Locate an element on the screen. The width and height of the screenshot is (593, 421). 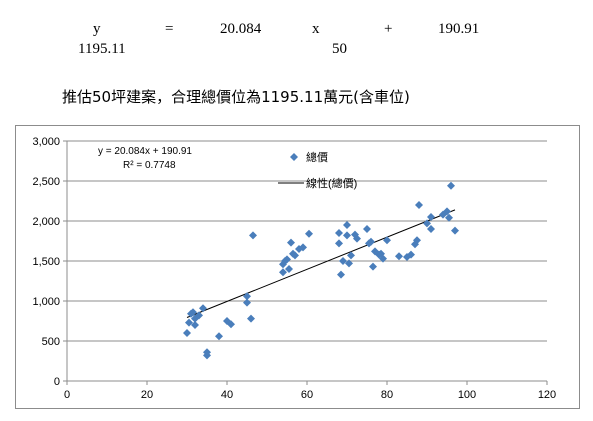
y-tick-label: 2,000 is located at coordinates (46, 222).